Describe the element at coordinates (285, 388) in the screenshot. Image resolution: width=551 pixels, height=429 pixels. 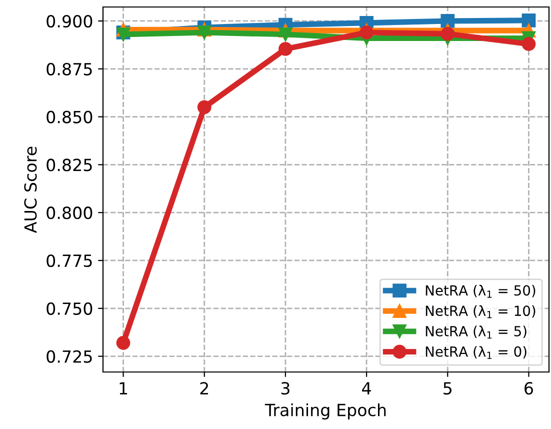
I see `x-tick-label: 3` at that location.